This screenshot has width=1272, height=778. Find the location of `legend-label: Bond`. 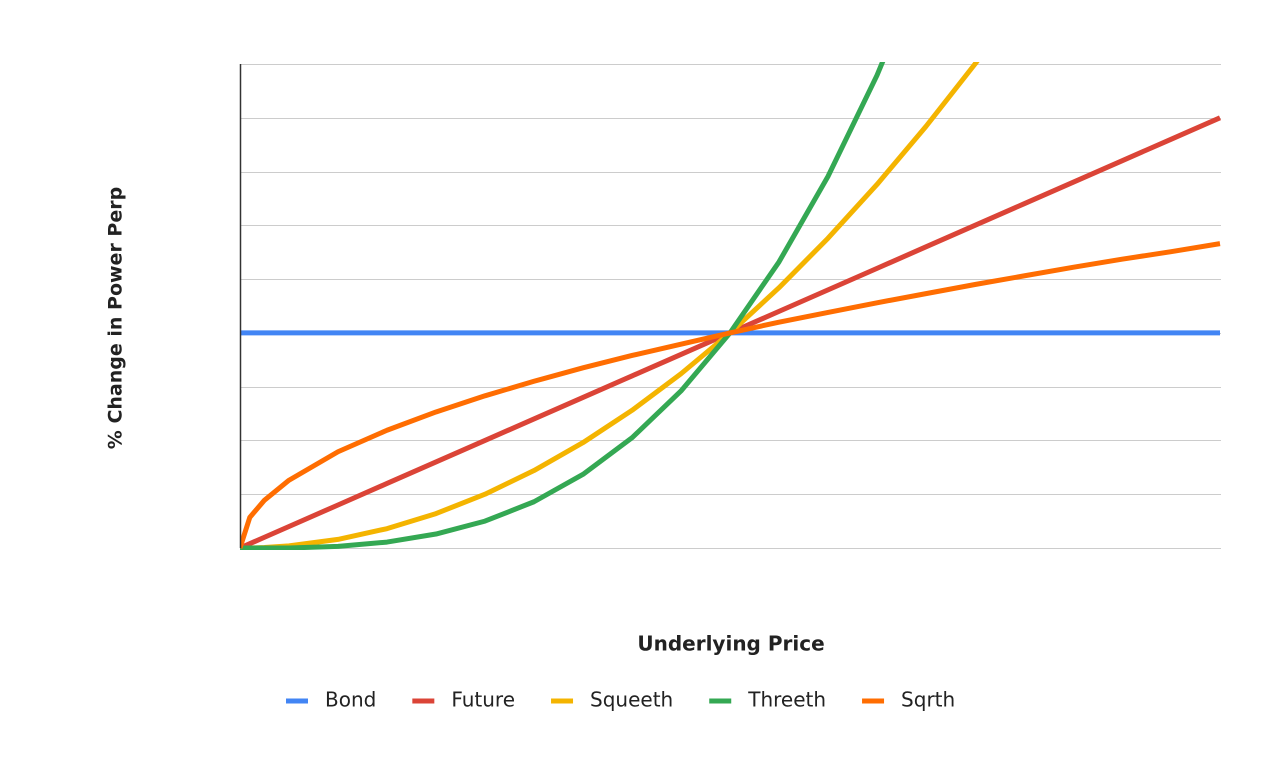

legend-label: Bond is located at coordinates (350, 700).